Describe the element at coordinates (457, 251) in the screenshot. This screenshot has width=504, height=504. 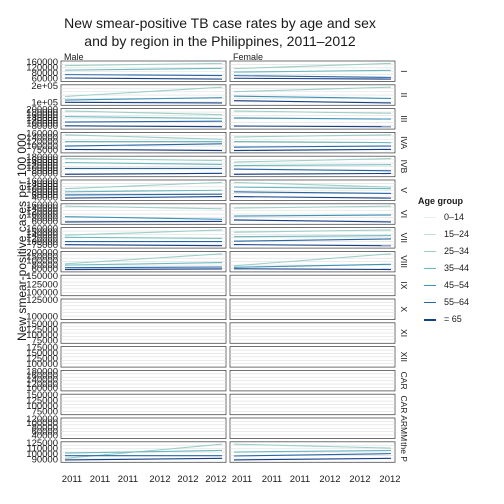
I see `legend-label: 25–34` at that location.